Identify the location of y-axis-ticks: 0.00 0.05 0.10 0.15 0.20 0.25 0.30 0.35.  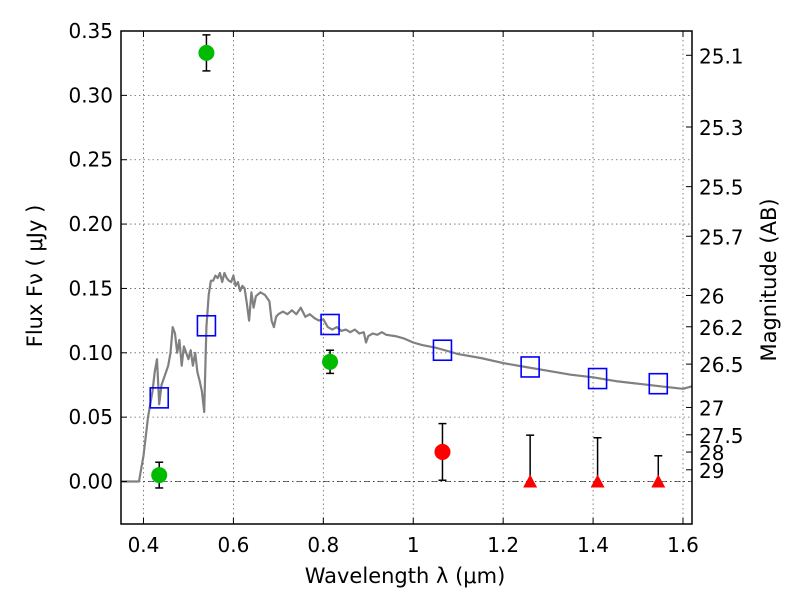
(97, 256).